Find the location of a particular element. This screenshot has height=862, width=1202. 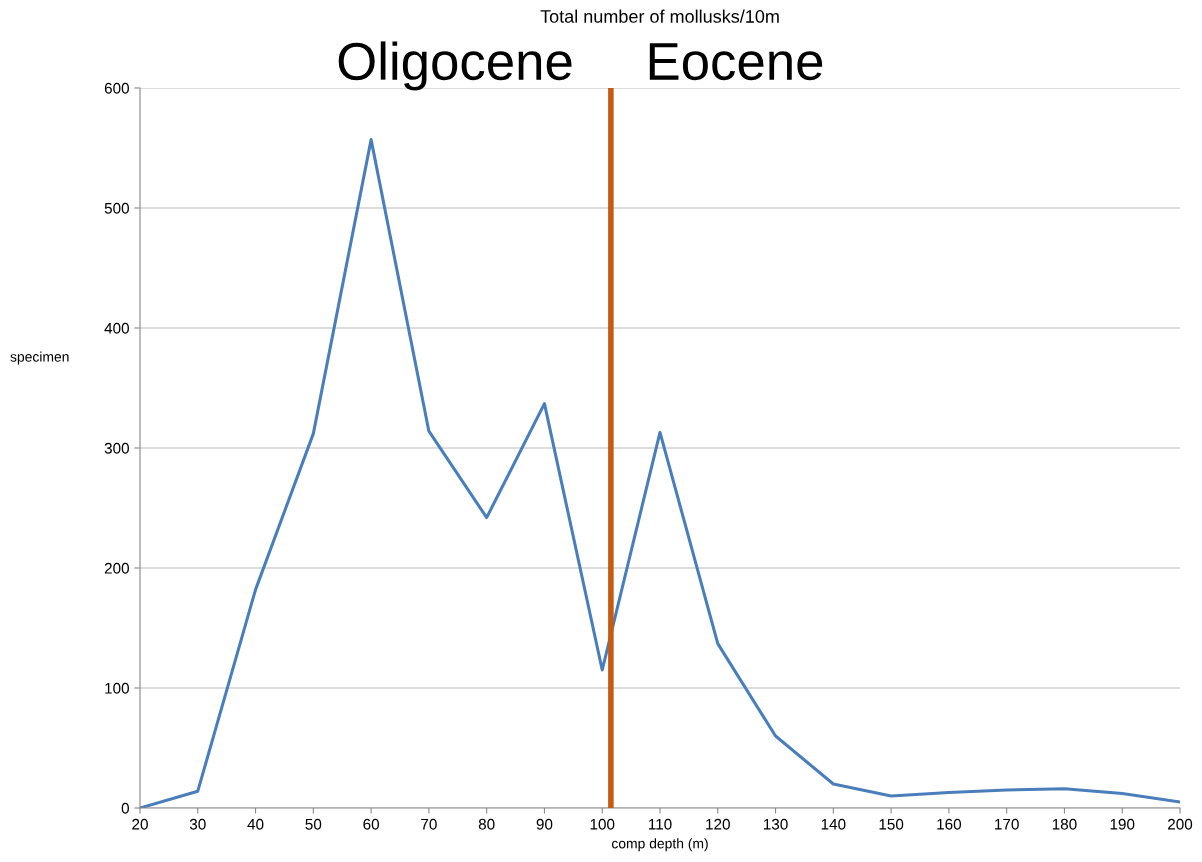

y-tick-label: 400 is located at coordinates (116, 328).